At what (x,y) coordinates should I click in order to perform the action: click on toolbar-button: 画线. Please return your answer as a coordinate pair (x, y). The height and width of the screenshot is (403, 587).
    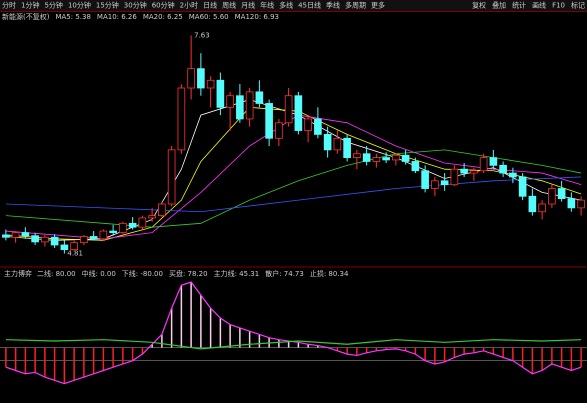
    Looking at the image, I should click on (539, 5).